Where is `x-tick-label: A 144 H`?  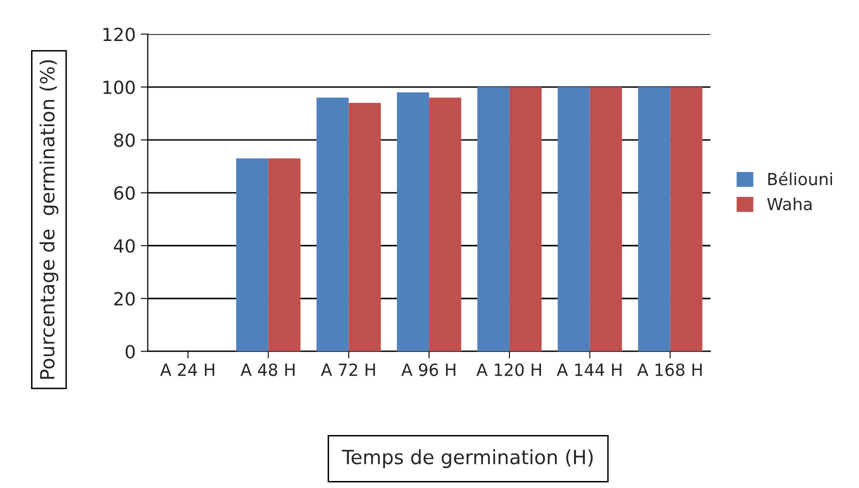
x-tick-label: A 144 H is located at coordinates (589, 370).